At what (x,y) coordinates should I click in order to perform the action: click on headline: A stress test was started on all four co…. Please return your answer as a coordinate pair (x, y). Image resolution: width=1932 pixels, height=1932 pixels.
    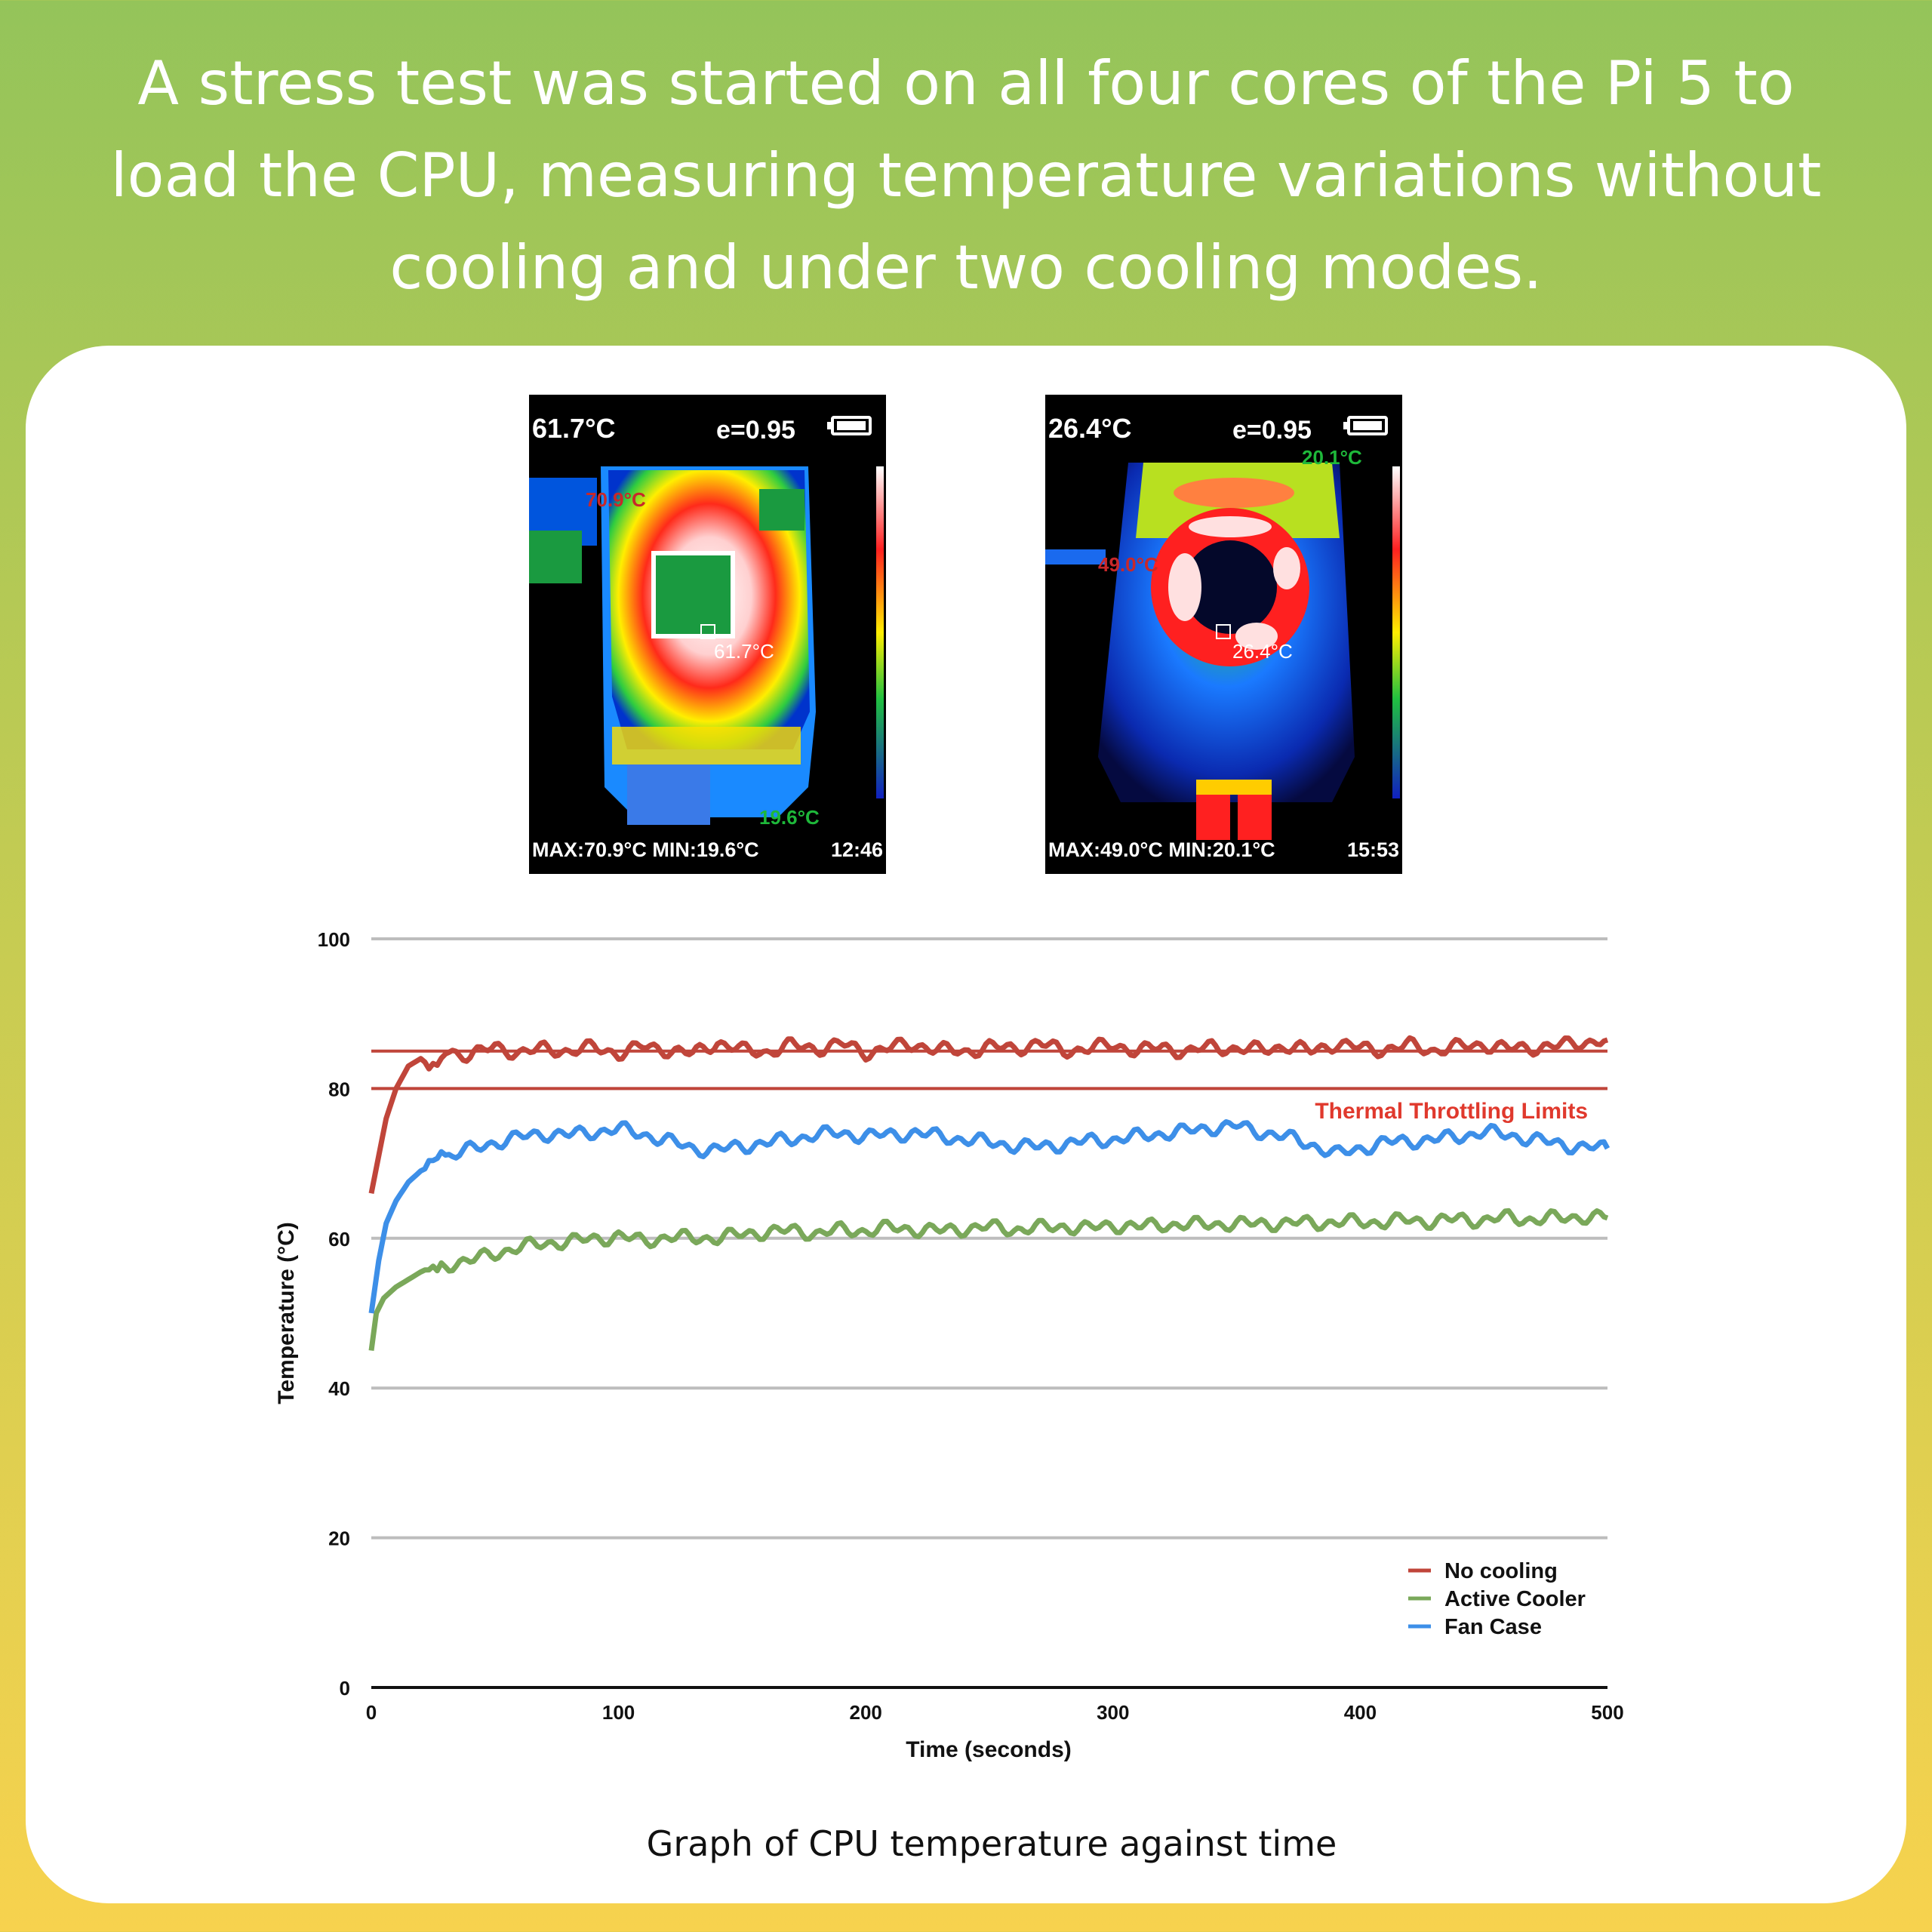
    Looking at the image, I should click on (966, 175).